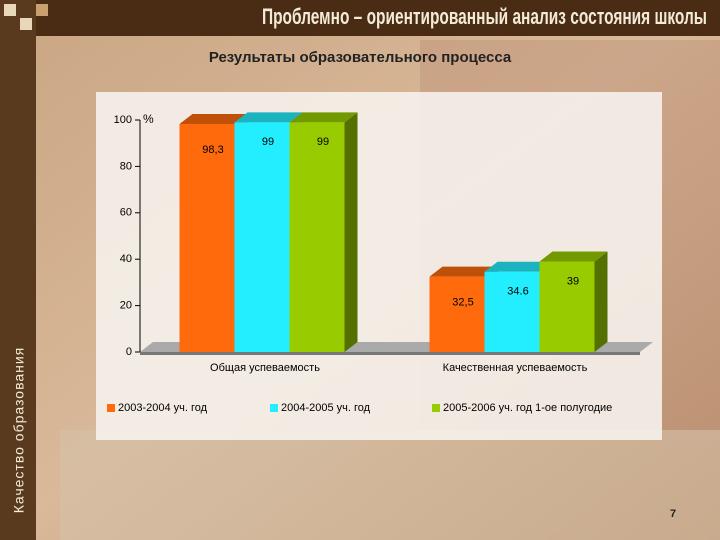  Describe the element at coordinates (126, 213) in the screenshot. I see `y-tick-label: 60` at that location.